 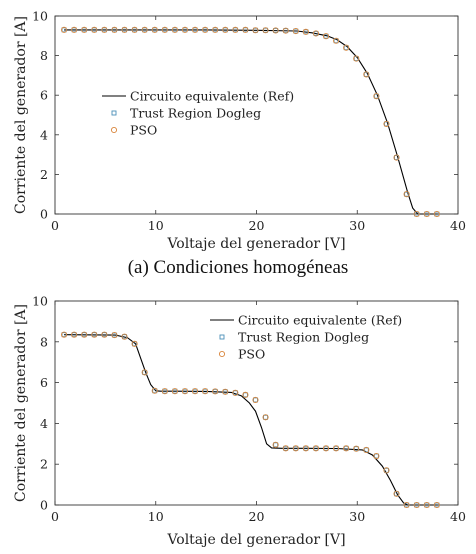 What do you see at coordinates (55, 516) in the screenshot?
I see `x-tick-label: 0` at bounding box center [55, 516].